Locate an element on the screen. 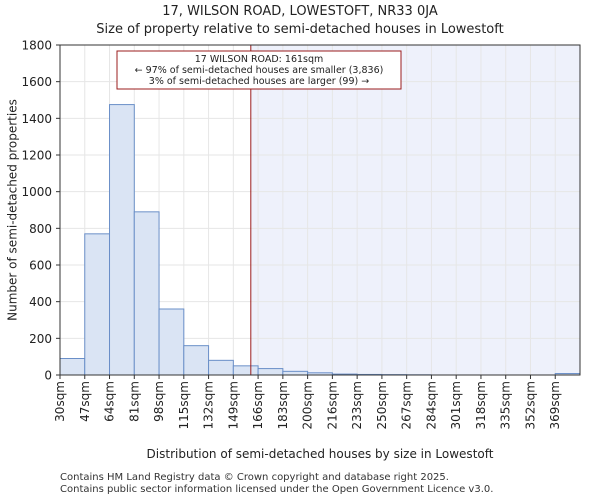 The height and width of the screenshot is (500, 600). x-tick-label: 183sqm is located at coordinates (283, 405).